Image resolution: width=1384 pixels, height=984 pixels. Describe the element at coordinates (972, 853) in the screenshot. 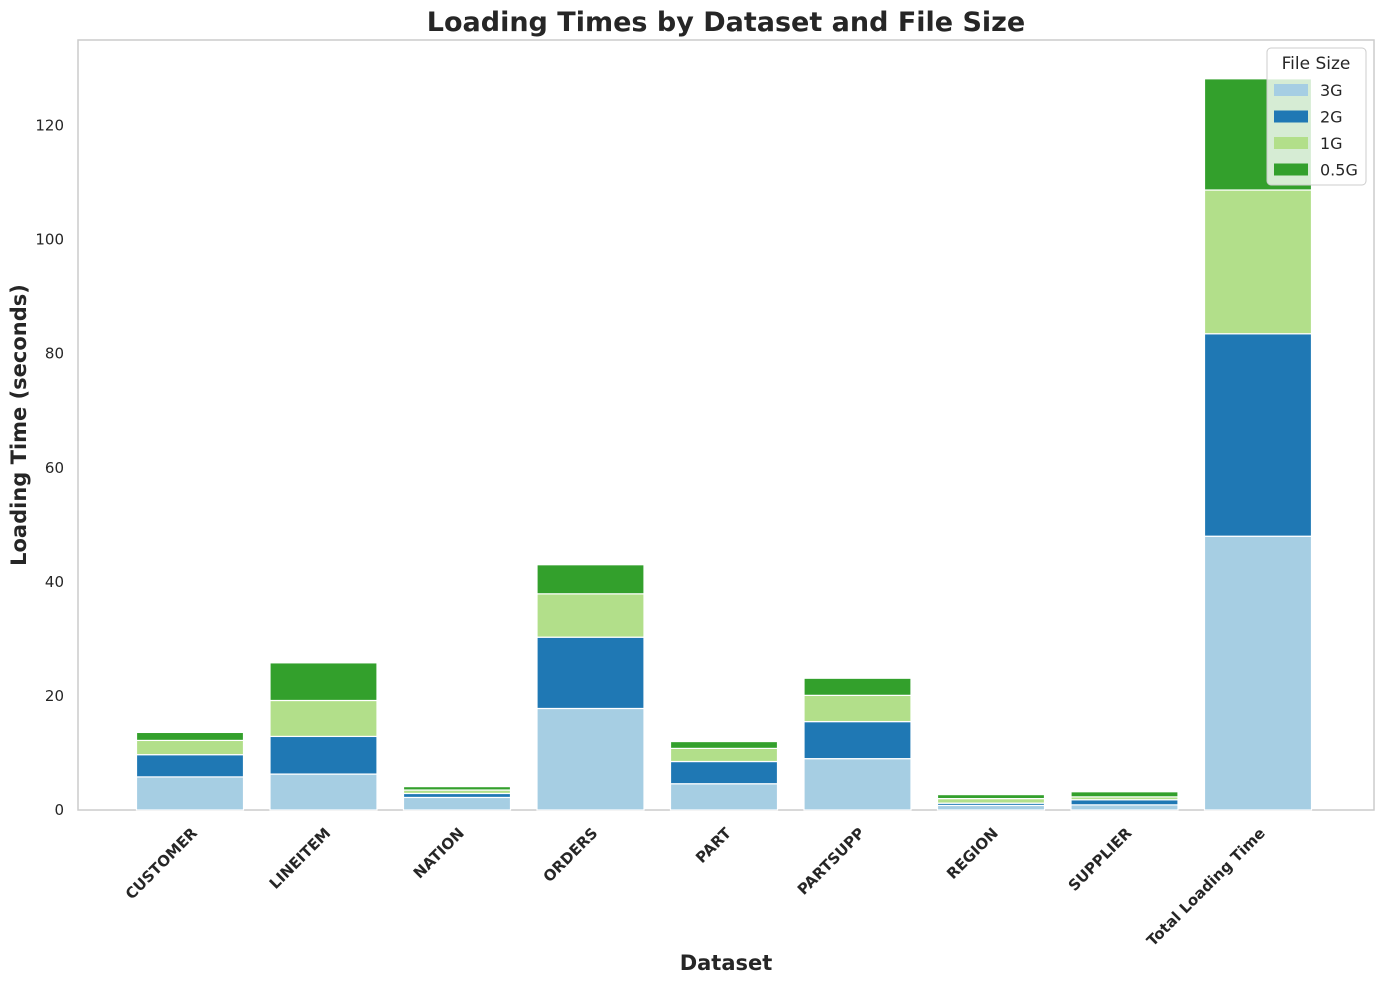

I see `x-tick-label: REGION` at that location.